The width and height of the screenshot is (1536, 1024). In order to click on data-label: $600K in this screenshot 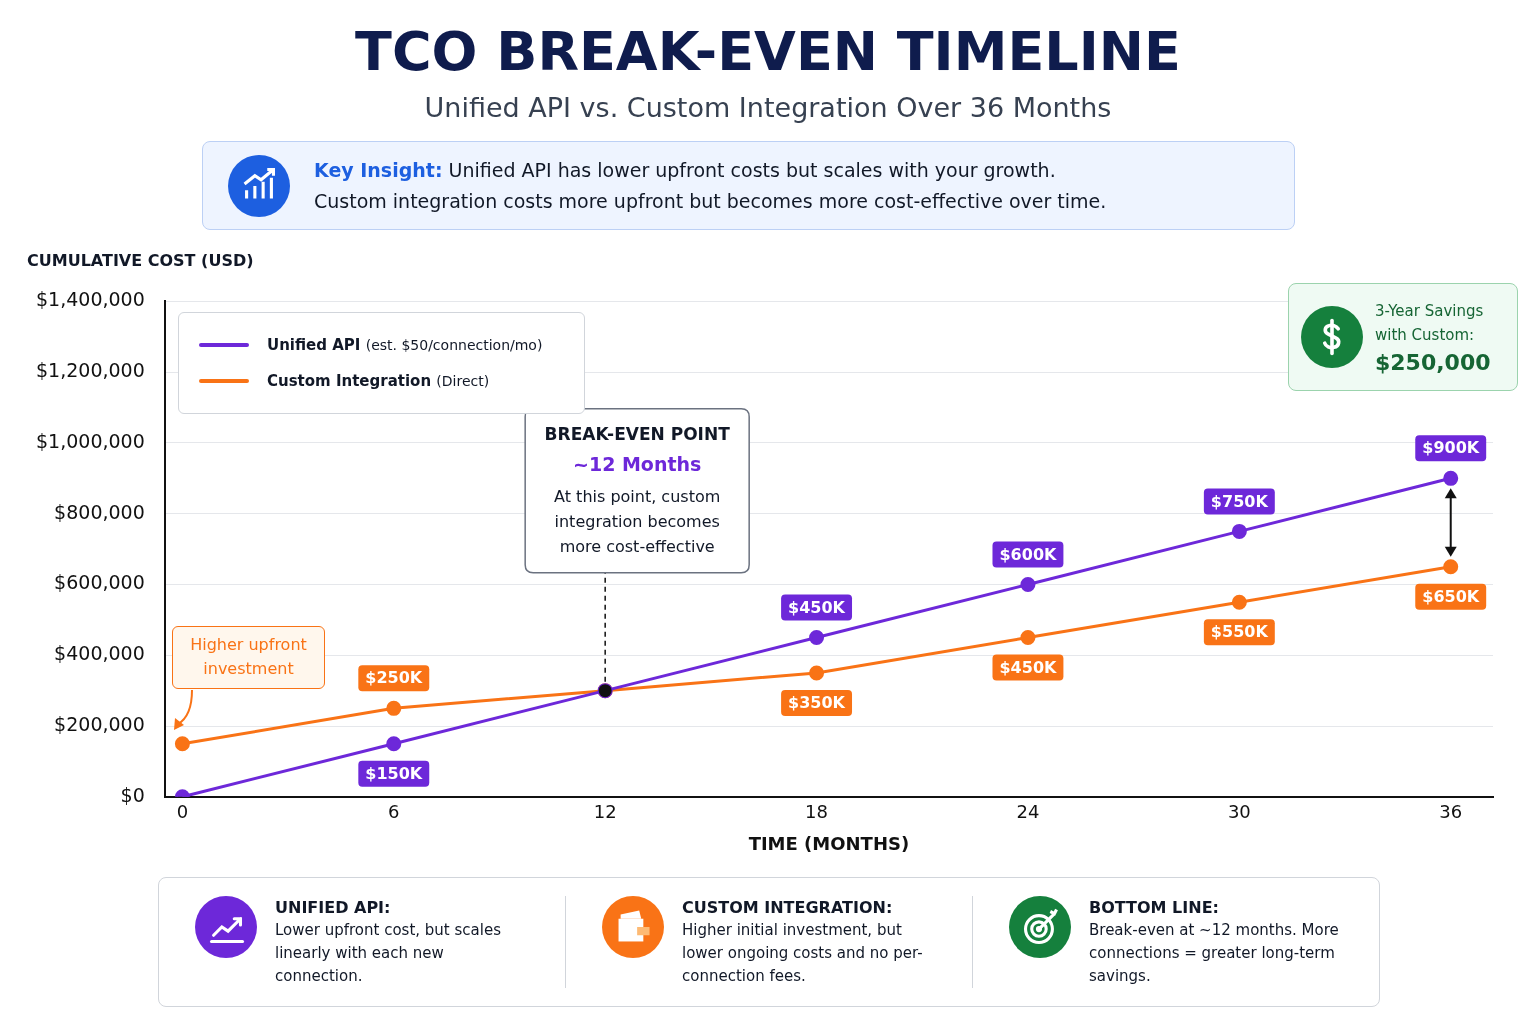, I will do `click(1028, 554)`.